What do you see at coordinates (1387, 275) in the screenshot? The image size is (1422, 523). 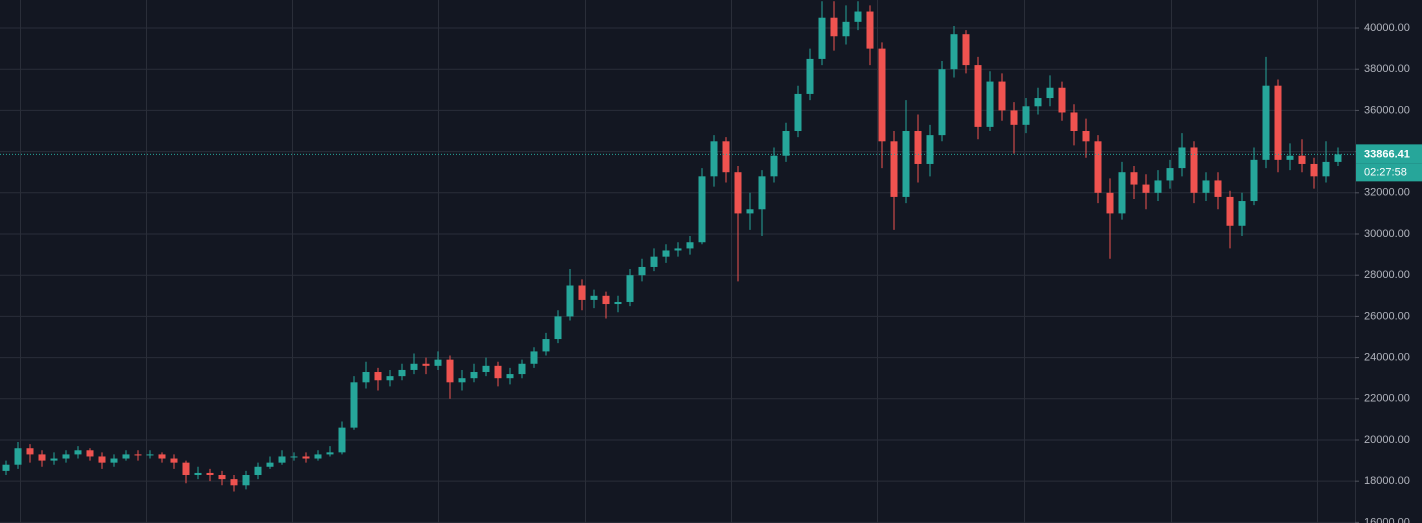 I see `y-tick-label: 28000.00` at bounding box center [1387, 275].